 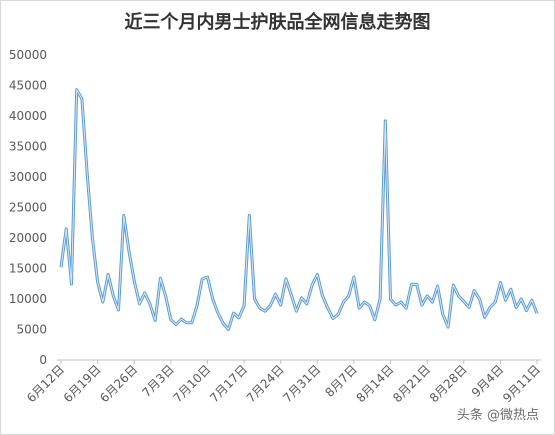 What do you see at coordinates (375, 383) in the screenshot?
I see `x-tick-label: 8月14日` at bounding box center [375, 383].